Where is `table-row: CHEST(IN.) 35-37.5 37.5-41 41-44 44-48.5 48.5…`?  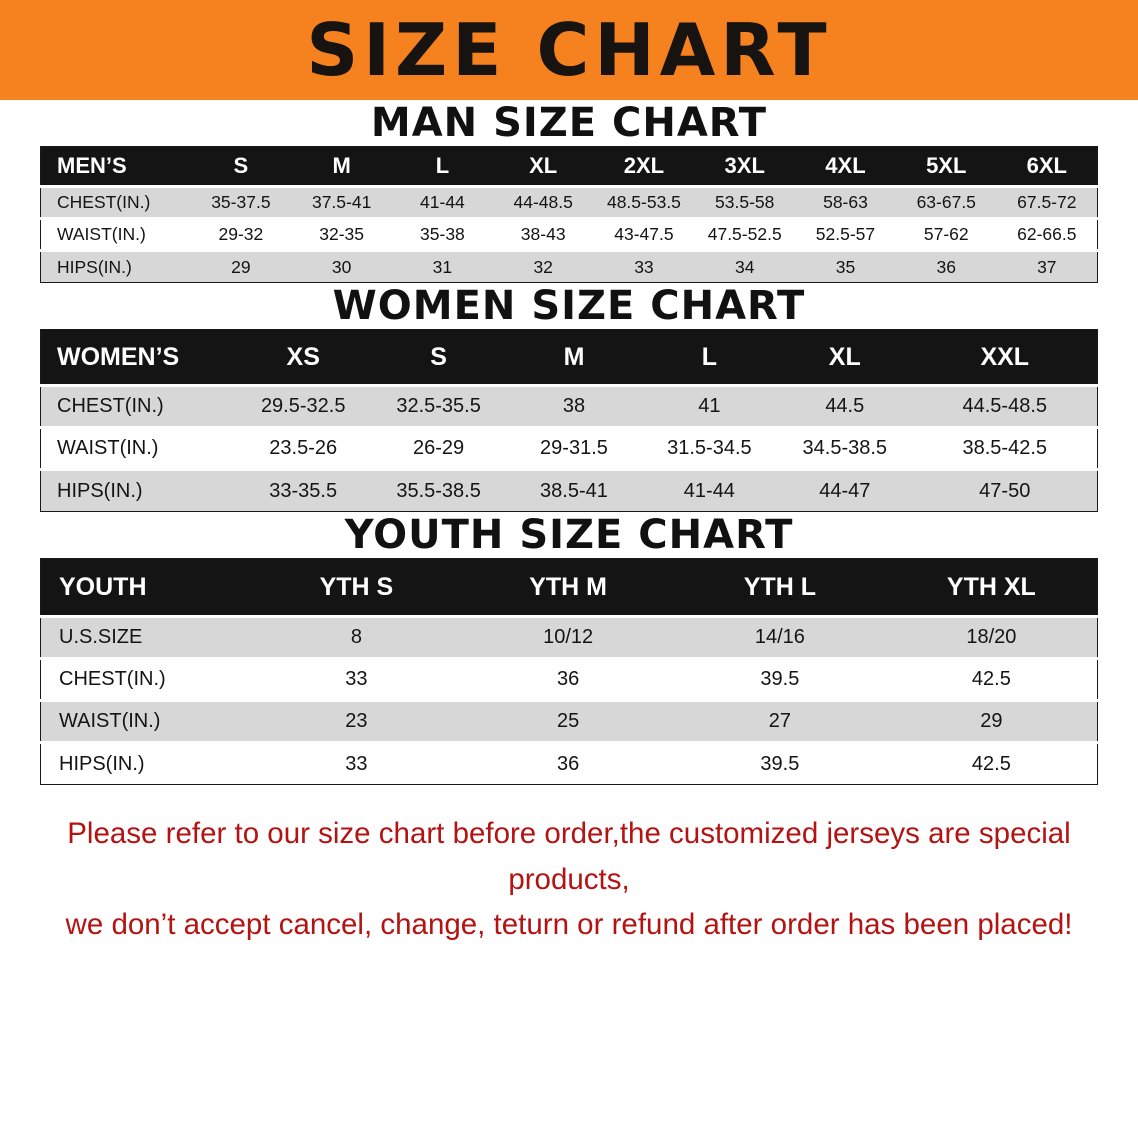
table-row: CHEST(IN.) 35-37.5 37.5-41 41-44 44-48.5 48.5… is located at coordinates (569, 202).